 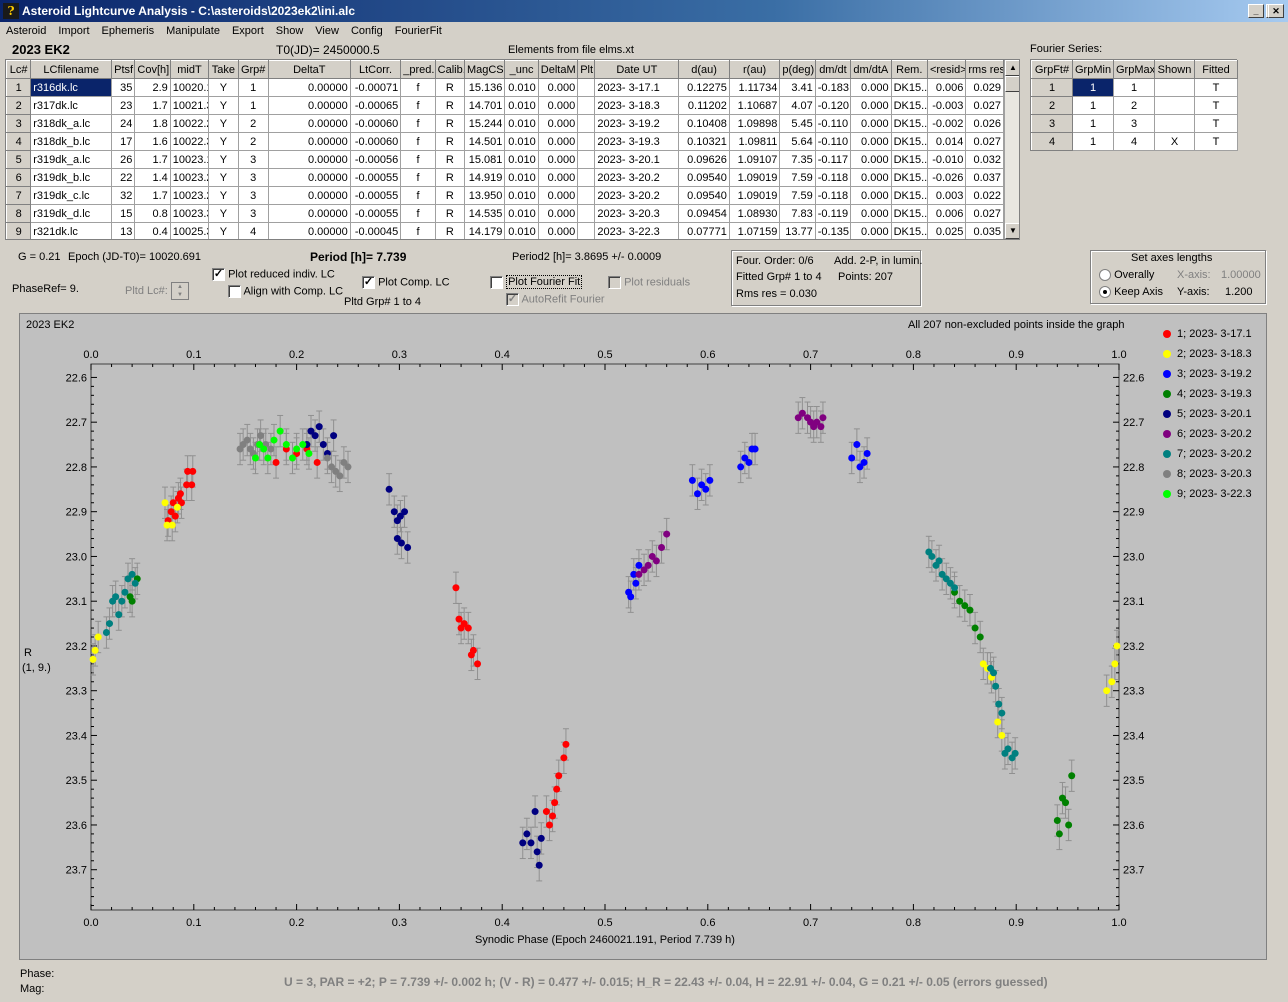 I want to click on lc-col-header: Calib., so click(x=449, y=69).